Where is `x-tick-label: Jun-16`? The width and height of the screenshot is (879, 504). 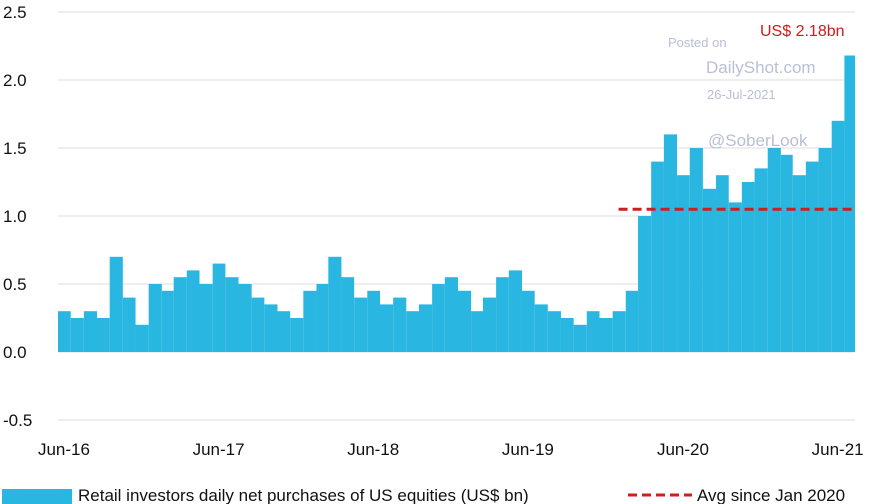
x-tick-label: Jun-16 is located at coordinates (64, 449).